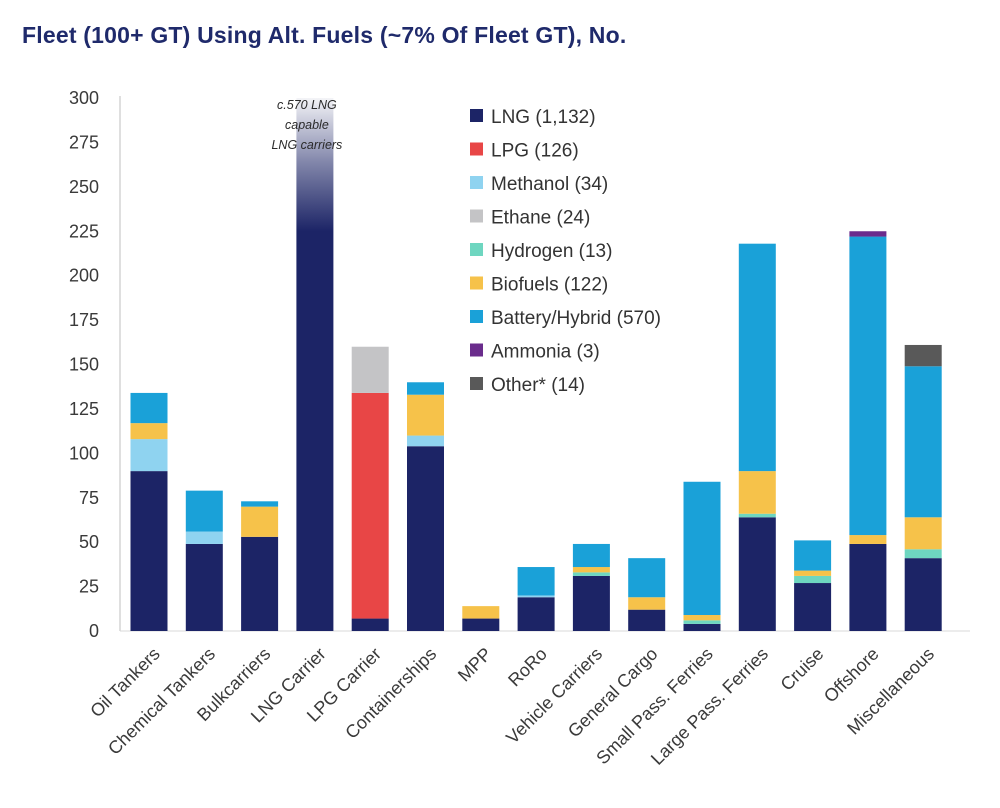 Image resolution: width=1000 pixels, height=808 pixels. What do you see at coordinates (89, 498) in the screenshot?
I see `y-tick-label: 75` at bounding box center [89, 498].